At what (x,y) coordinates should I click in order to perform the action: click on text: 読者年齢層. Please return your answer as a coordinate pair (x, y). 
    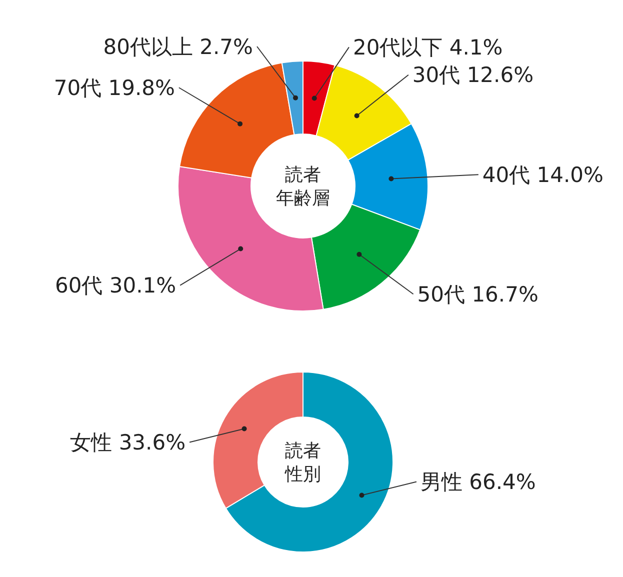
    Looking at the image, I should click on (303, 186).